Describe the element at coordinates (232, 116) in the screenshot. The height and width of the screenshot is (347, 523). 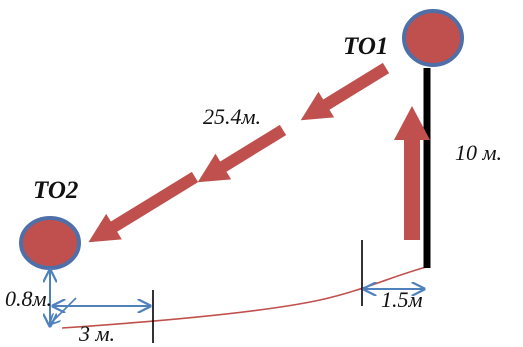
I see `distance-label: 25.4м.` at that location.